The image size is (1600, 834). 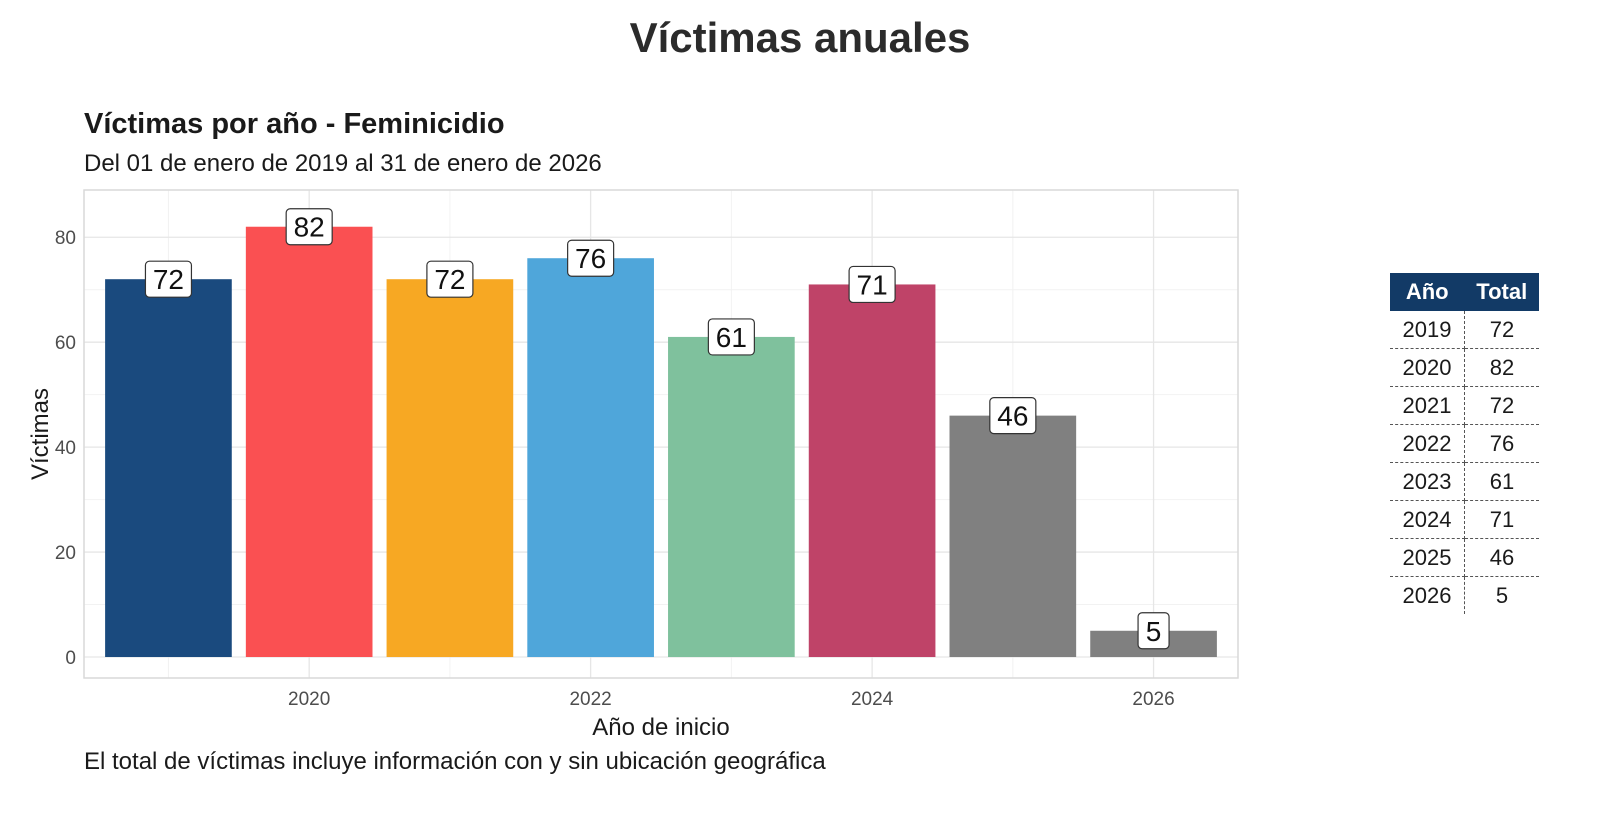 I want to click on x-tick-label: 2024, so click(x=872, y=699).